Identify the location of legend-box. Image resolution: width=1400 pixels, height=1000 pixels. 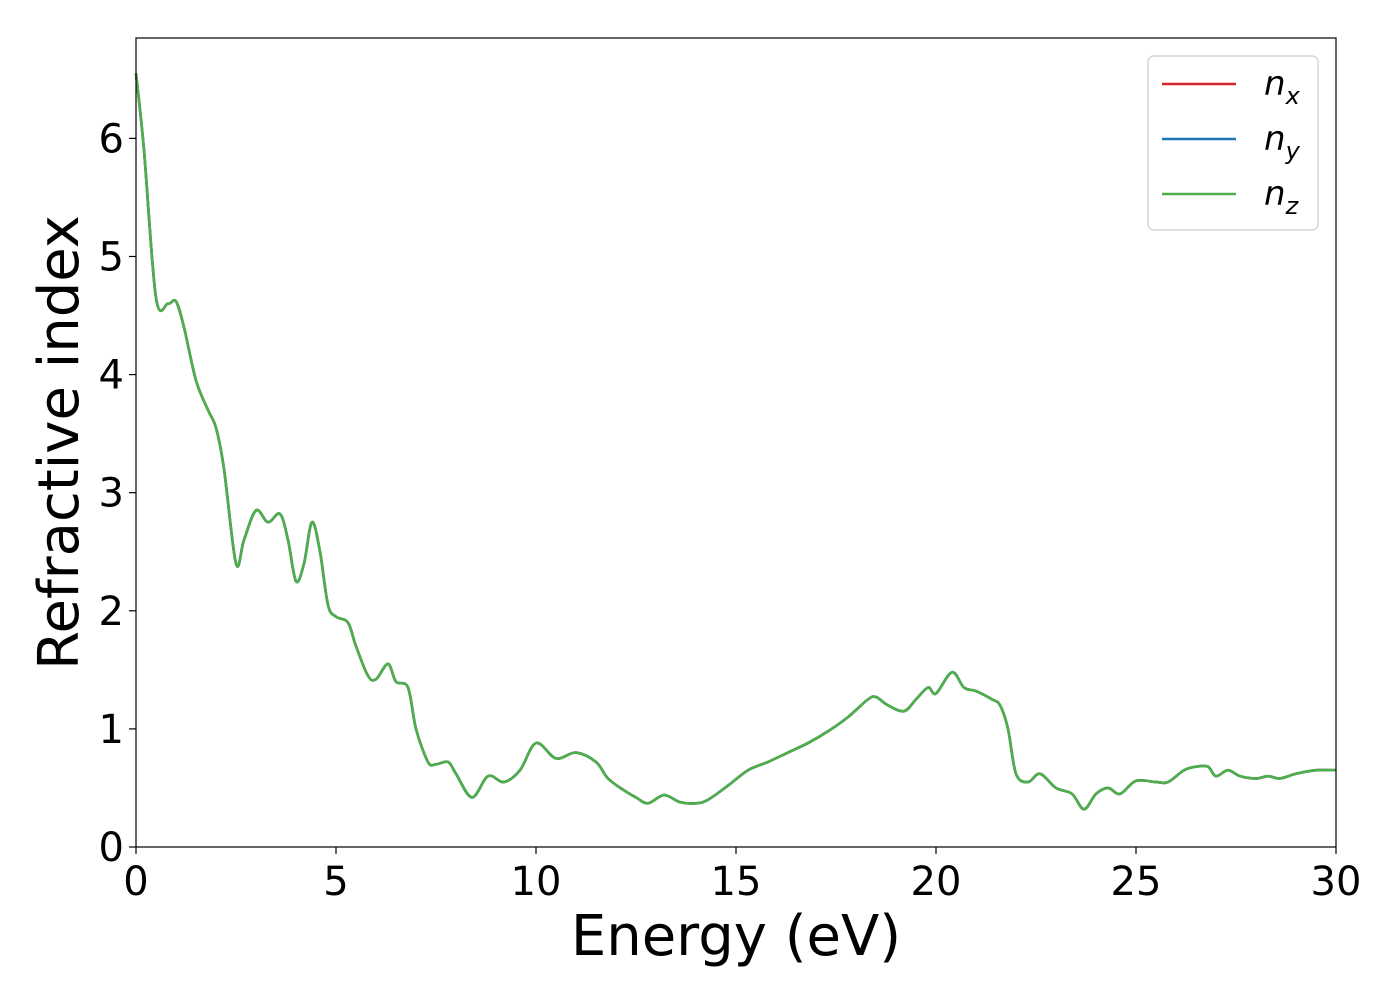
(1233, 143).